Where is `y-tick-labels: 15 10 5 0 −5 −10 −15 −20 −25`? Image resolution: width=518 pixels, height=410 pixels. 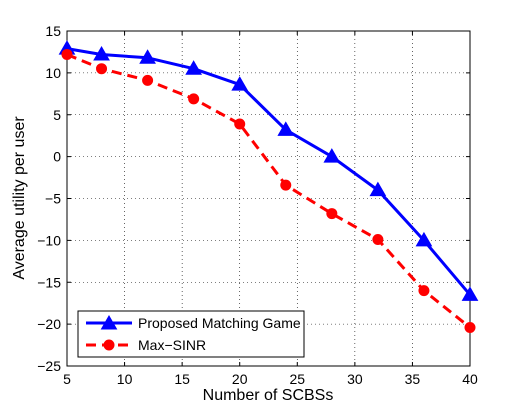 y-tick-labels: 15 10 5 0 −5 −10 −15 −20 −25 is located at coordinates (49, 198).